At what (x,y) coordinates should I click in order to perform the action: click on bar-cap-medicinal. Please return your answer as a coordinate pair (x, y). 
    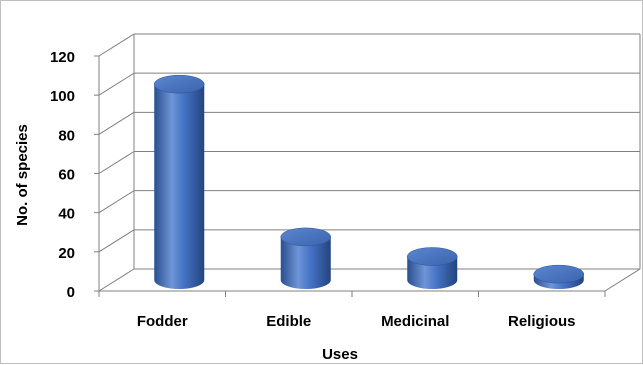
    Looking at the image, I should click on (432, 256).